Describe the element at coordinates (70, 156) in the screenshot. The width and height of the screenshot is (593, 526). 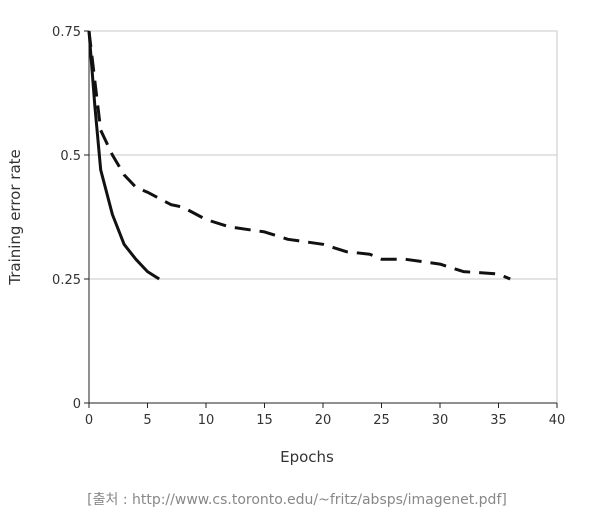
I see `y-tick-label: 0.5` at that location.